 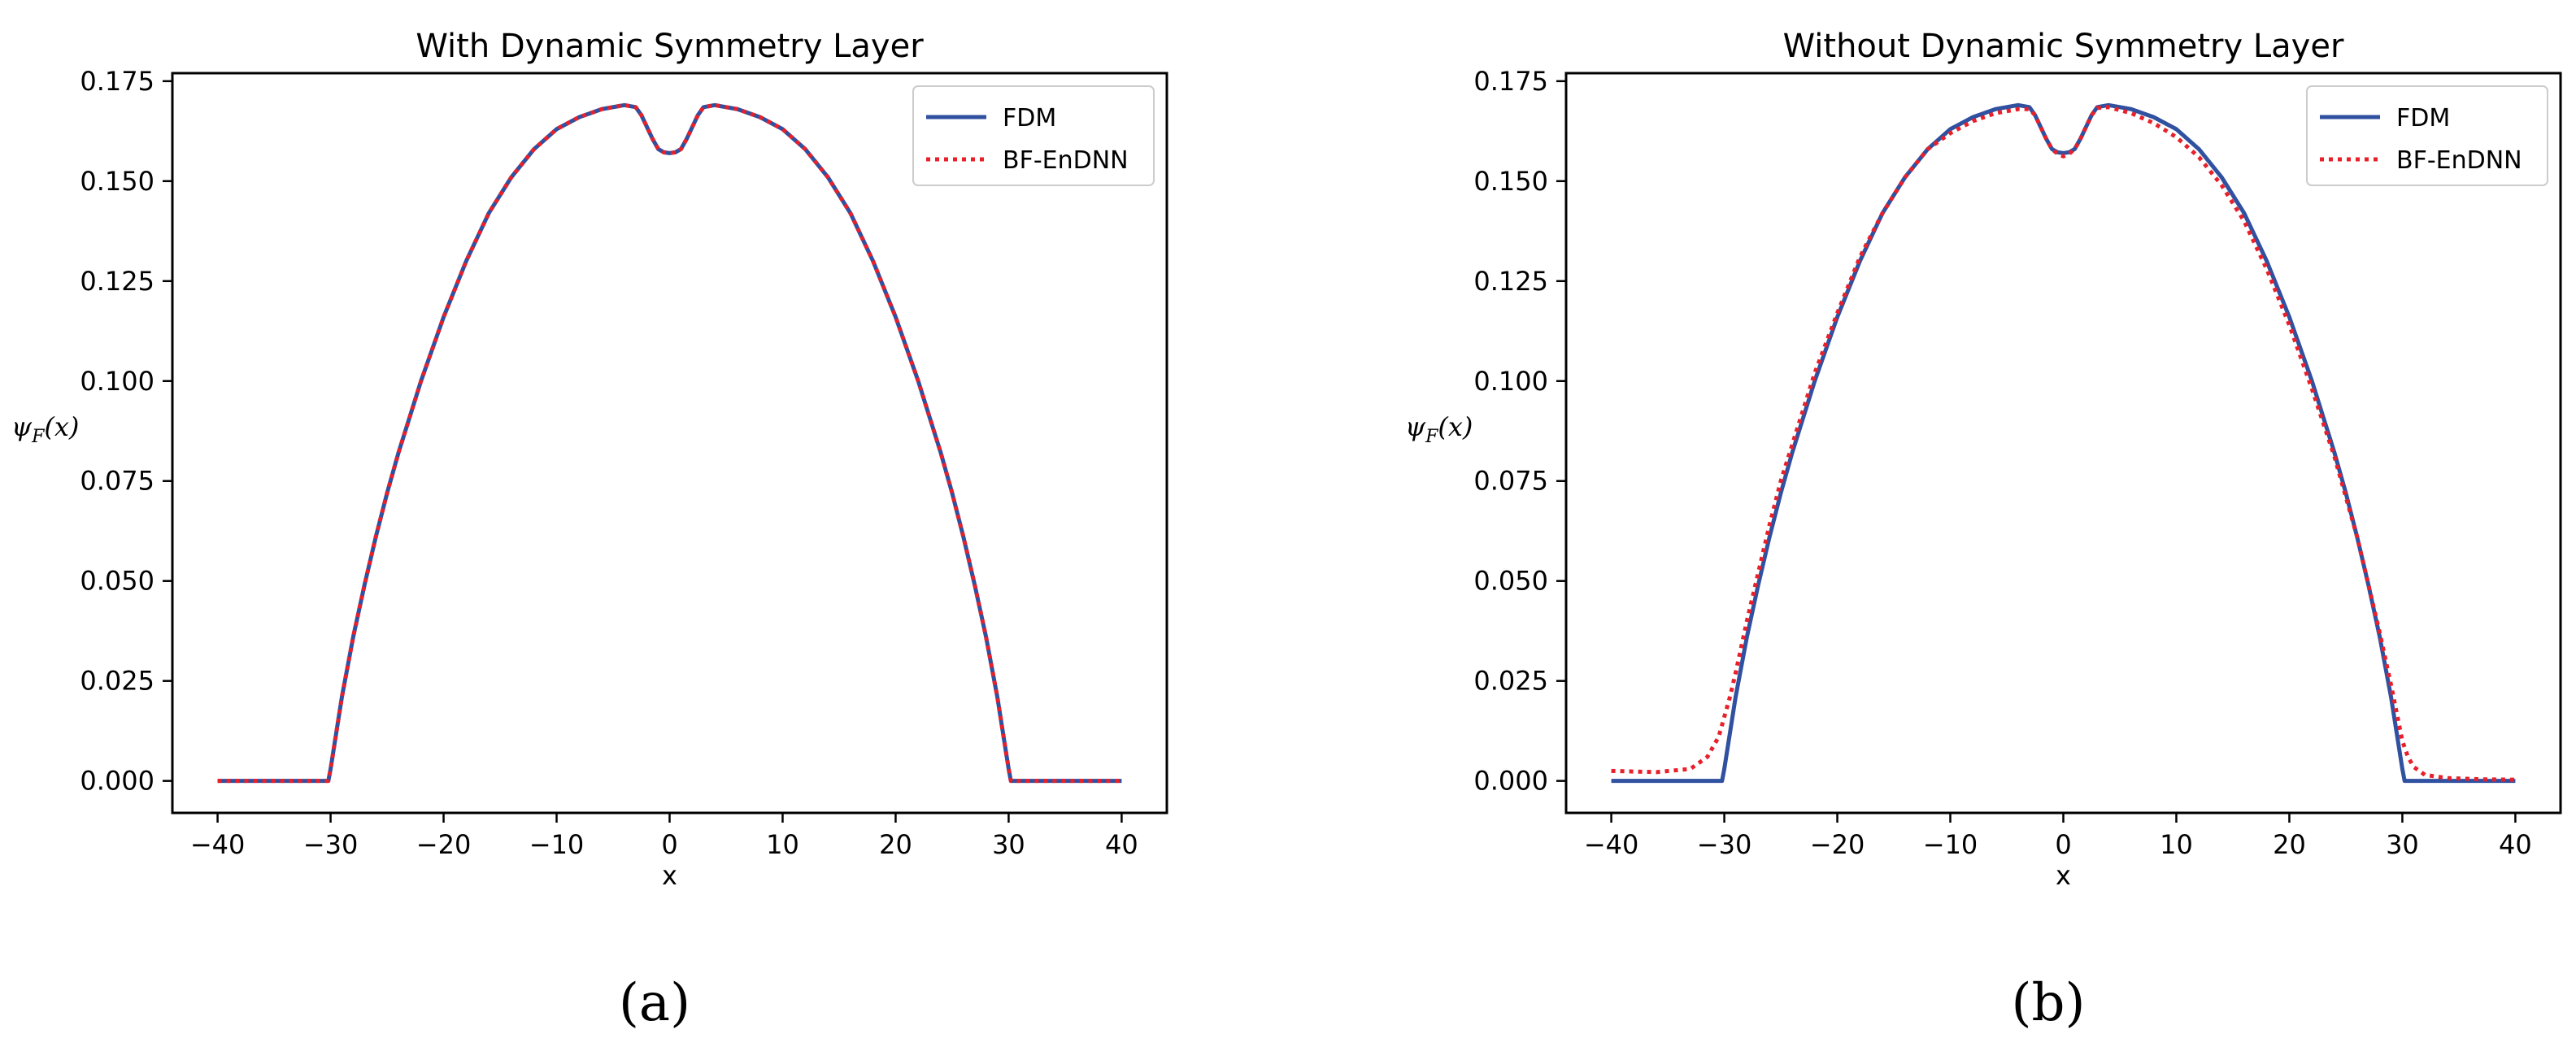 What do you see at coordinates (670, 46) in the screenshot?
I see `chart-title: With Dynamic Symmetry Layer` at bounding box center [670, 46].